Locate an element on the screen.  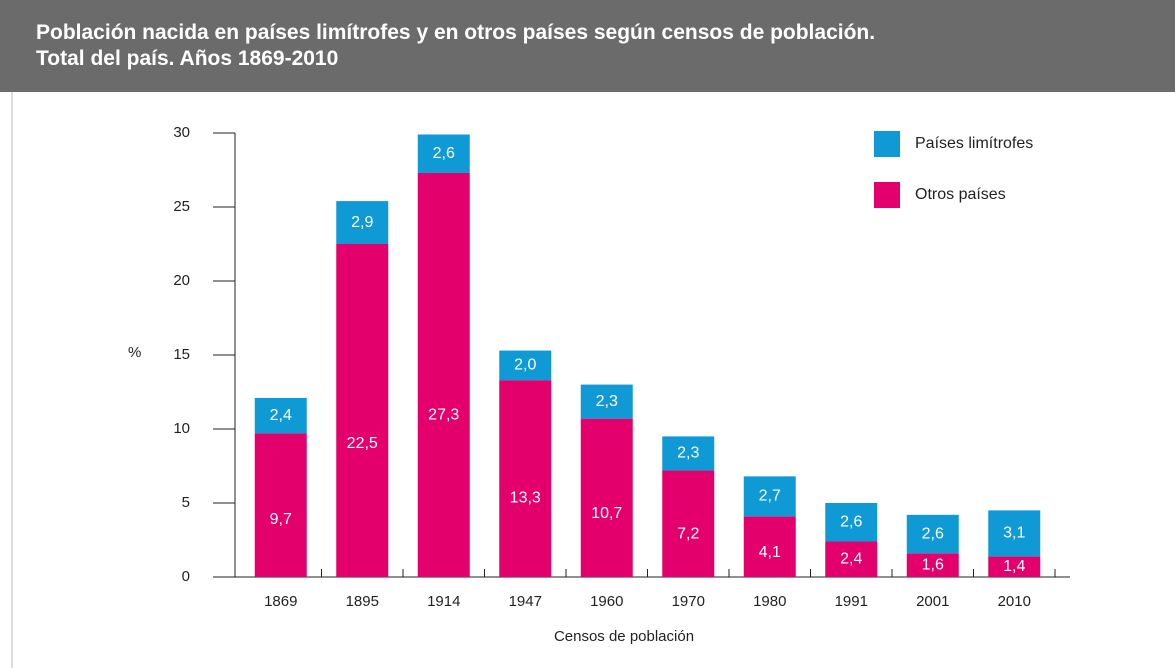
y-tick-label: 20 is located at coordinates (181, 280).